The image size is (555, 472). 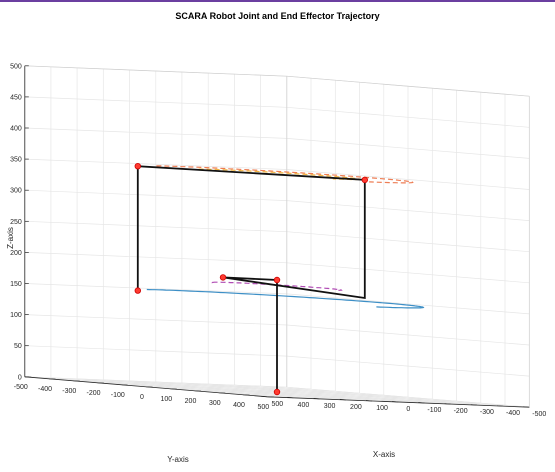 I want to click on x-tick-label: -100, so click(x=118, y=395).